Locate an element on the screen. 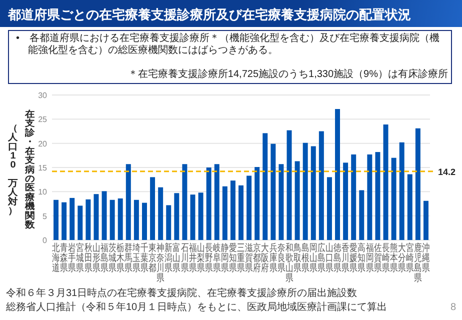  x-tick-label: 秋田県 is located at coordinates (88, 258).